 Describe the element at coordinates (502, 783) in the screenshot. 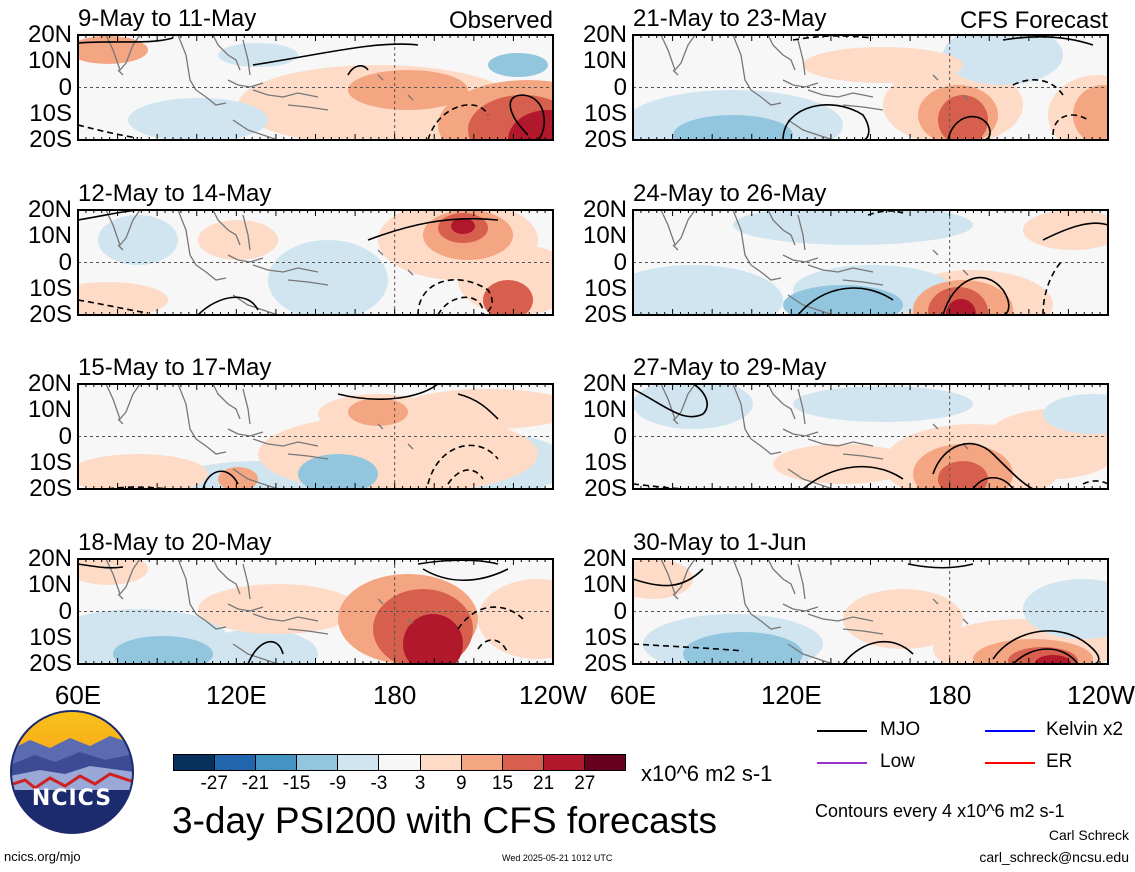

I see `colorbar-tick-label: 15` at that location.